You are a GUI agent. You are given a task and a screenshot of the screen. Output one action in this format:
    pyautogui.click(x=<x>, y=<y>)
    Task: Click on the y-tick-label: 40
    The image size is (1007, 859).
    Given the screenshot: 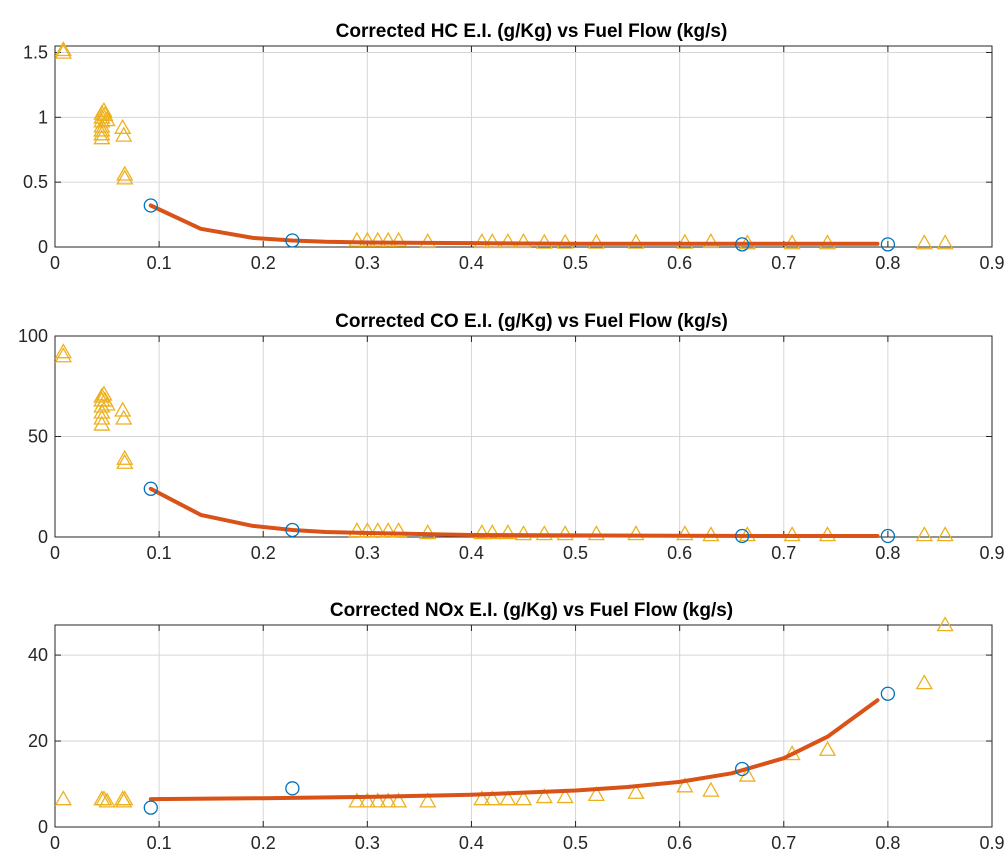 What is the action you would take?
    pyautogui.click(x=38, y=655)
    